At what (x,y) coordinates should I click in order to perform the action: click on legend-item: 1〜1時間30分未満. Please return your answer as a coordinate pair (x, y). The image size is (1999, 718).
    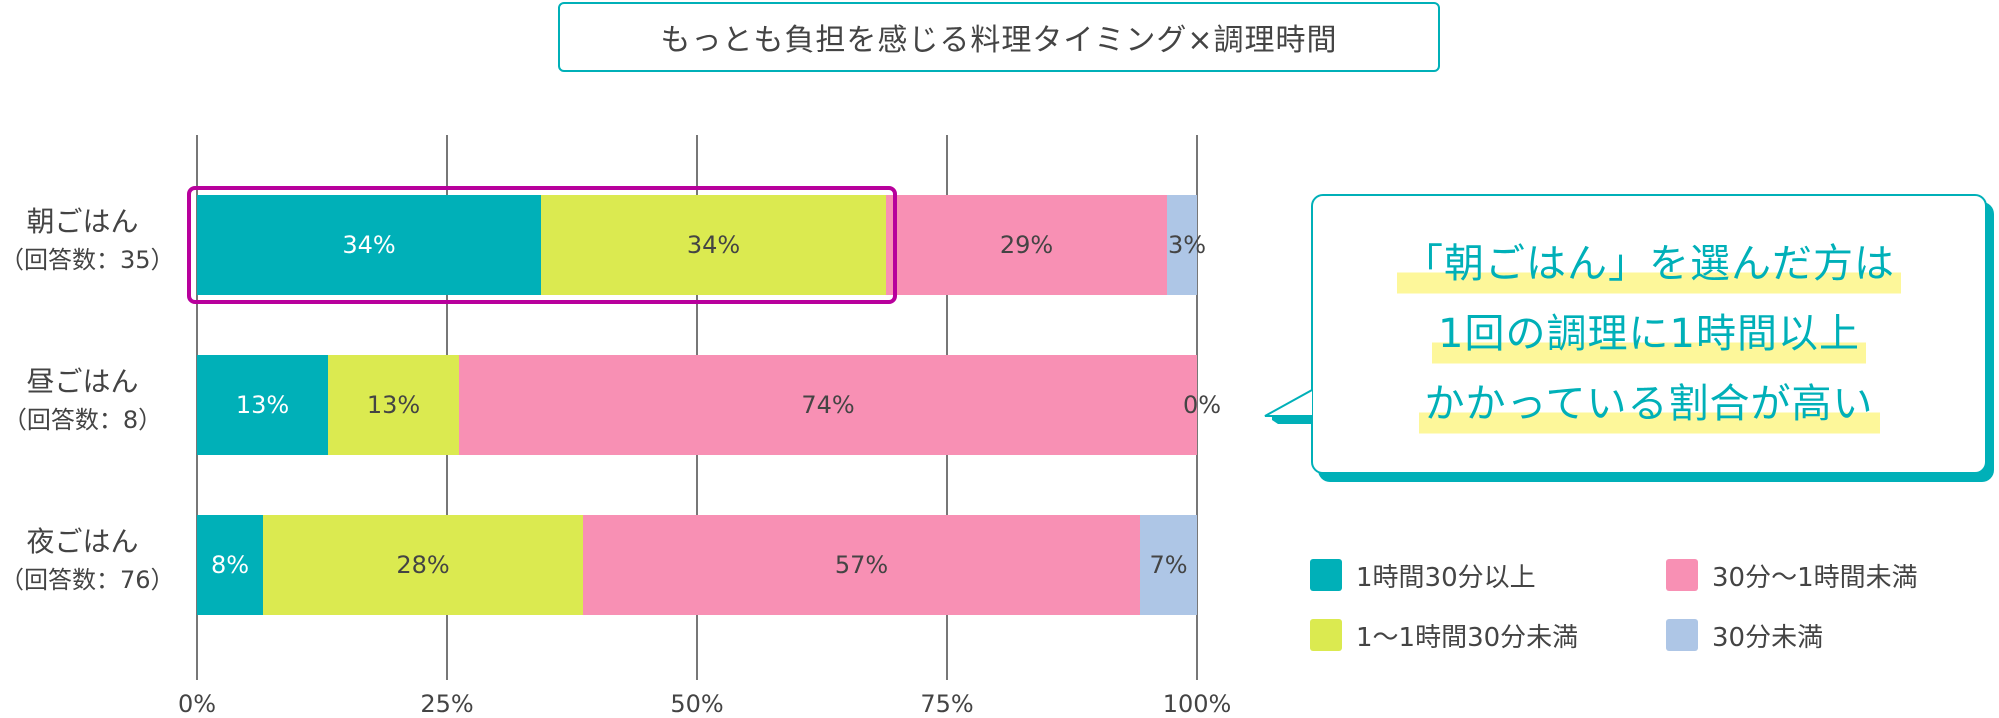
    Looking at the image, I should click on (1488, 635).